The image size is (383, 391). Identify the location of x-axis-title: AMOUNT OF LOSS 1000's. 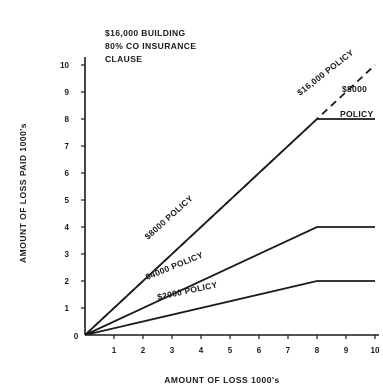
(222, 380).